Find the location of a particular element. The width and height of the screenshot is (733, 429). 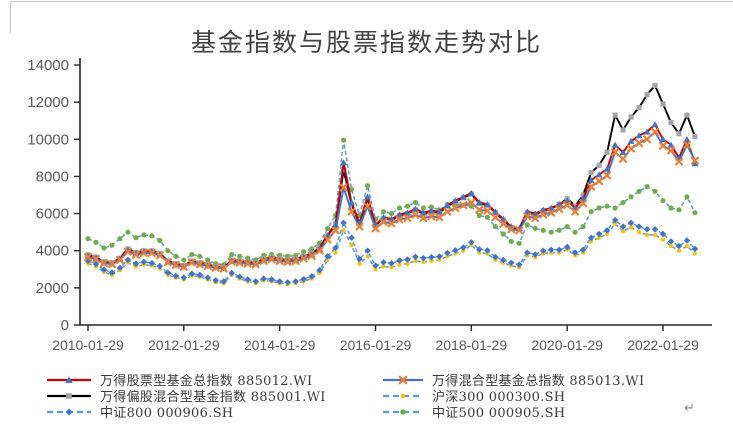

svg-text: 2022-01-29 is located at coordinates (663, 345).